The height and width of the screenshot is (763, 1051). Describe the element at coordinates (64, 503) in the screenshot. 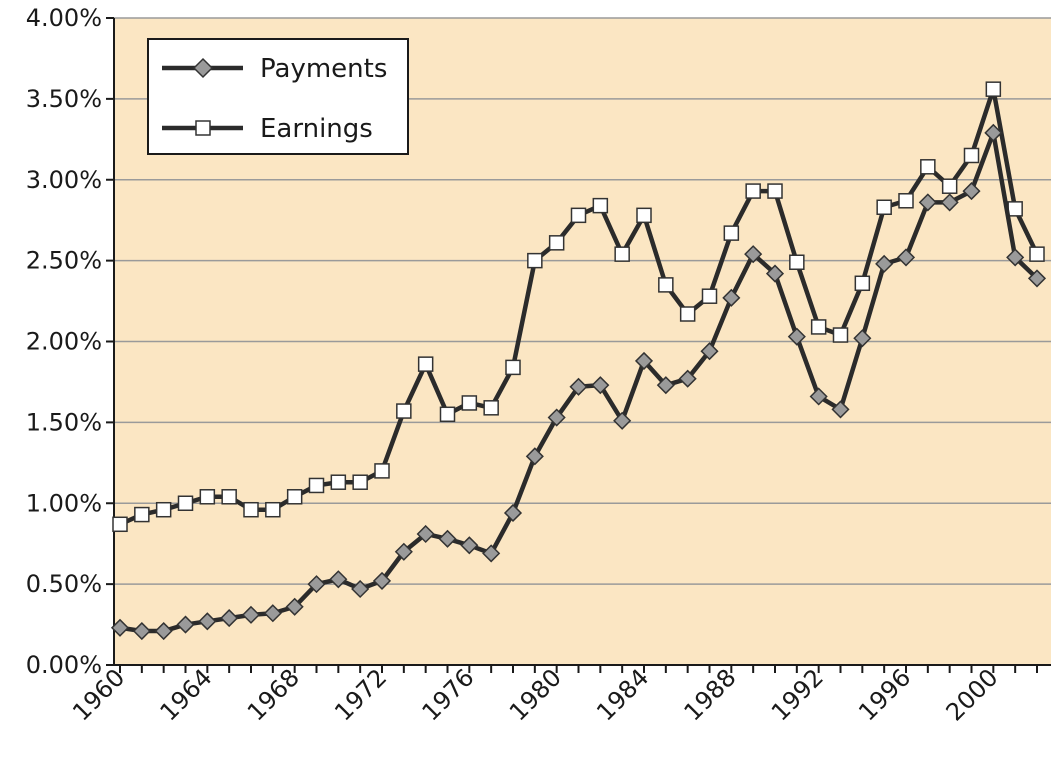

I see `y-tick-label: 1.00%` at that location.